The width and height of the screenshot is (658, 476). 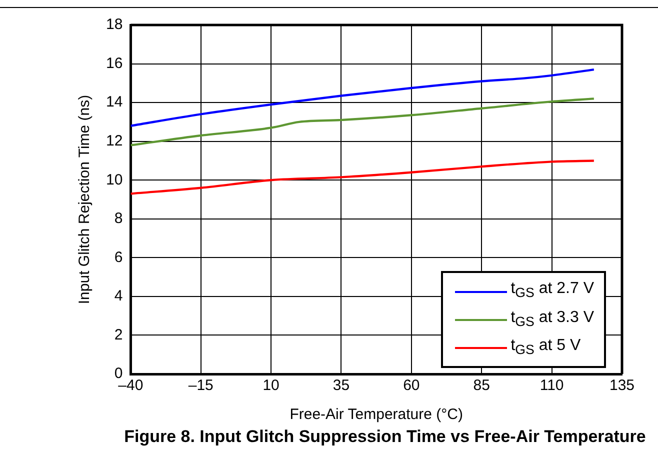 What do you see at coordinates (481, 385) in the screenshot?
I see `x-tick-label: 85` at bounding box center [481, 385].